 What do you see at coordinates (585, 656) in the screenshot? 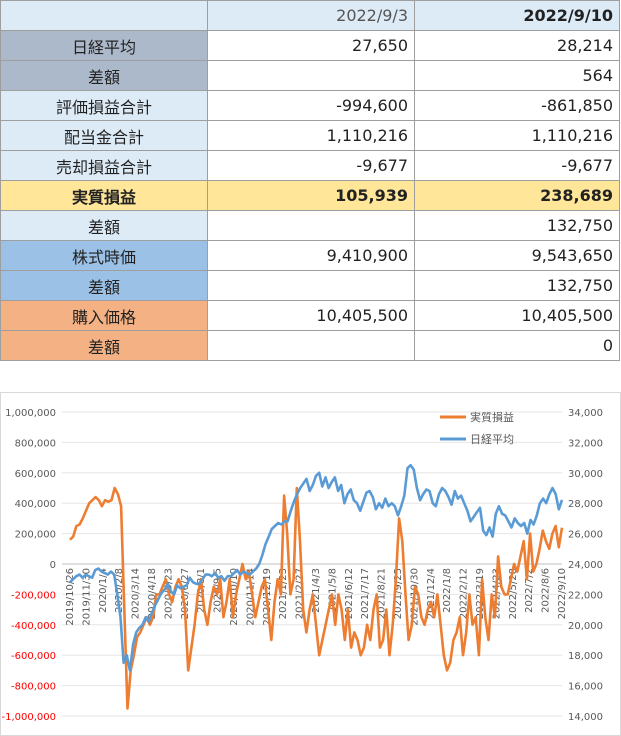
I see `right-tick-label: 18,000` at bounding box center [585, 656].